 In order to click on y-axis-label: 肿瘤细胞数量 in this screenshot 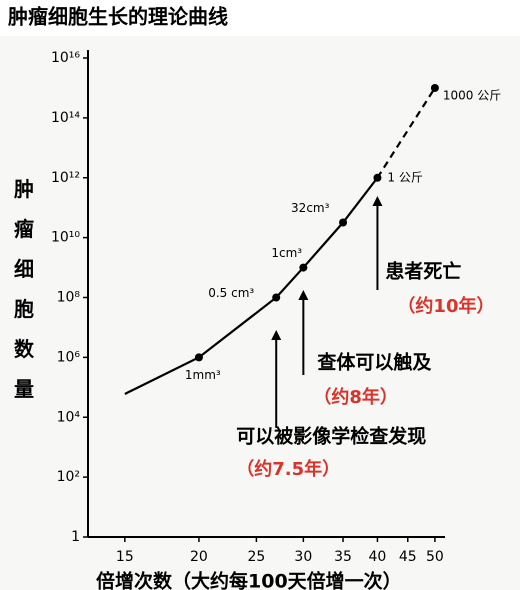, I will do `click(24, 289)`.